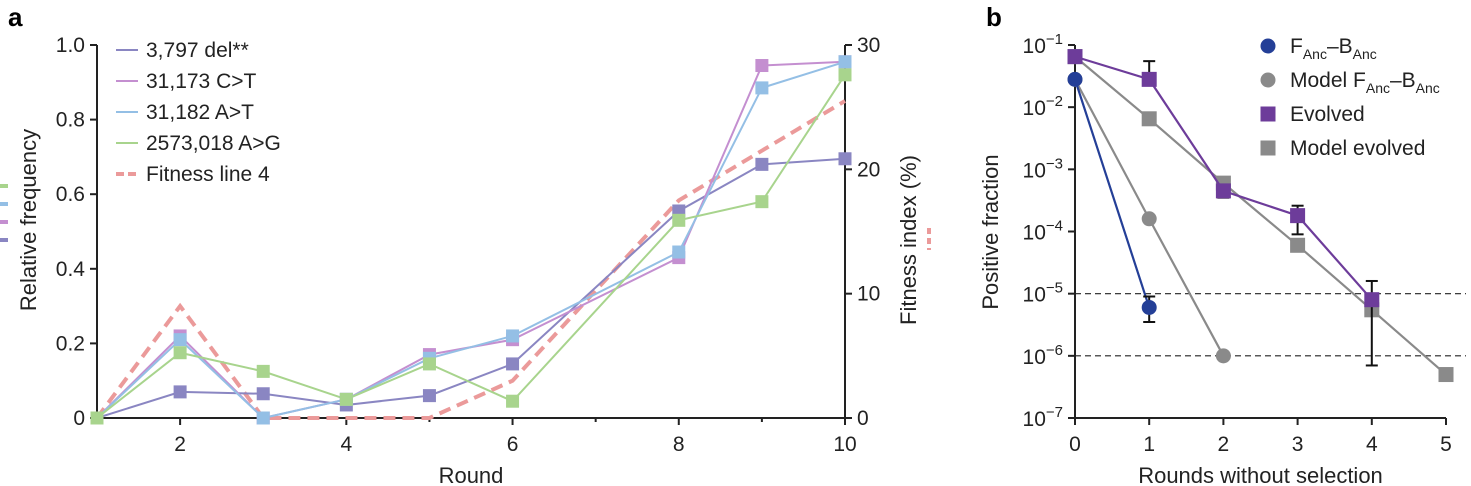  What do you see at coordinates (1260, 474) in the screenshot?
I see `x-axis-title: Rounds without selection` at bounding box center [1260, 474].